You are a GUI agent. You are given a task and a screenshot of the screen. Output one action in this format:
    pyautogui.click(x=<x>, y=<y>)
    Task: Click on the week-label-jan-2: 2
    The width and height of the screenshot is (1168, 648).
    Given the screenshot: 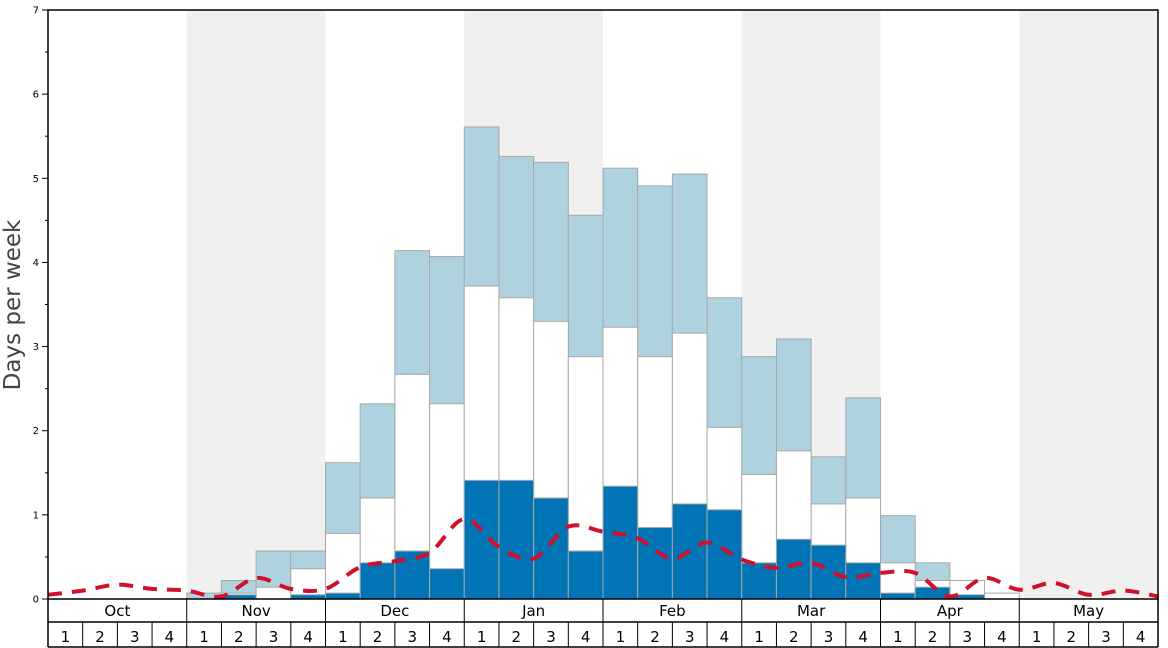 What is the action you would take?
    pyautogui.click(x=517, y=637)
    